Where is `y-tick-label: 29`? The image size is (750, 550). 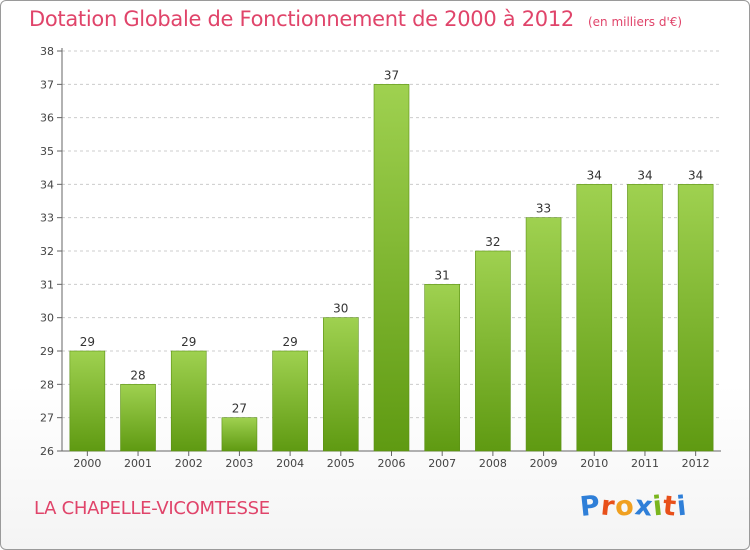
y-tick-label: 29 is located at coordinates (47, 351).